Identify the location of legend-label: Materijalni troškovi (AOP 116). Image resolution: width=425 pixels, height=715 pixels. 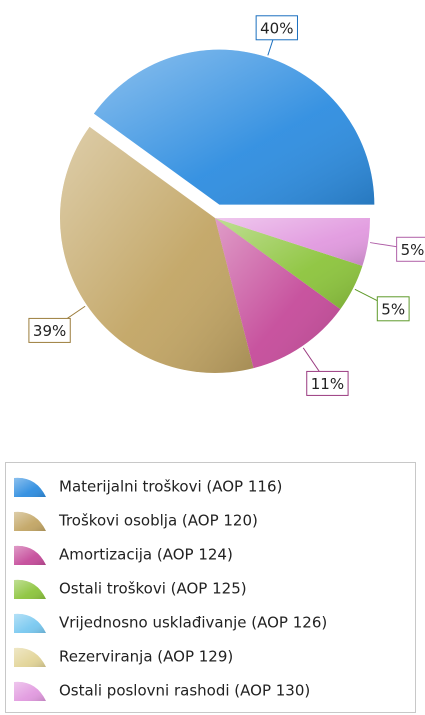
(170, 487).